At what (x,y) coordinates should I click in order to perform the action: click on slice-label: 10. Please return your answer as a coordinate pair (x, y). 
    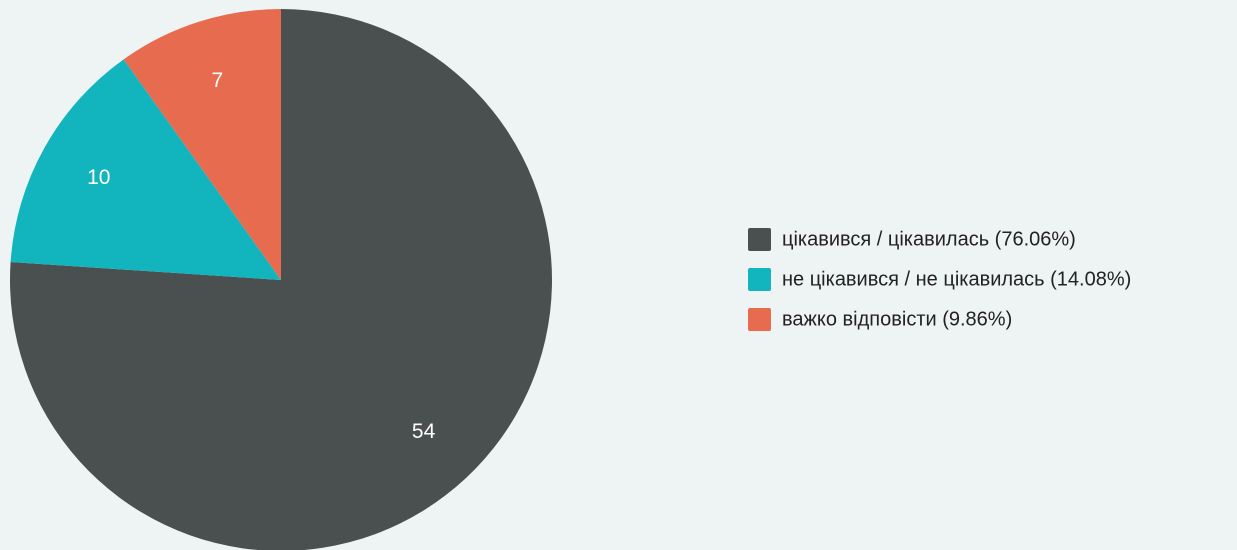
    Looking at the image, I should click on (98, 177).